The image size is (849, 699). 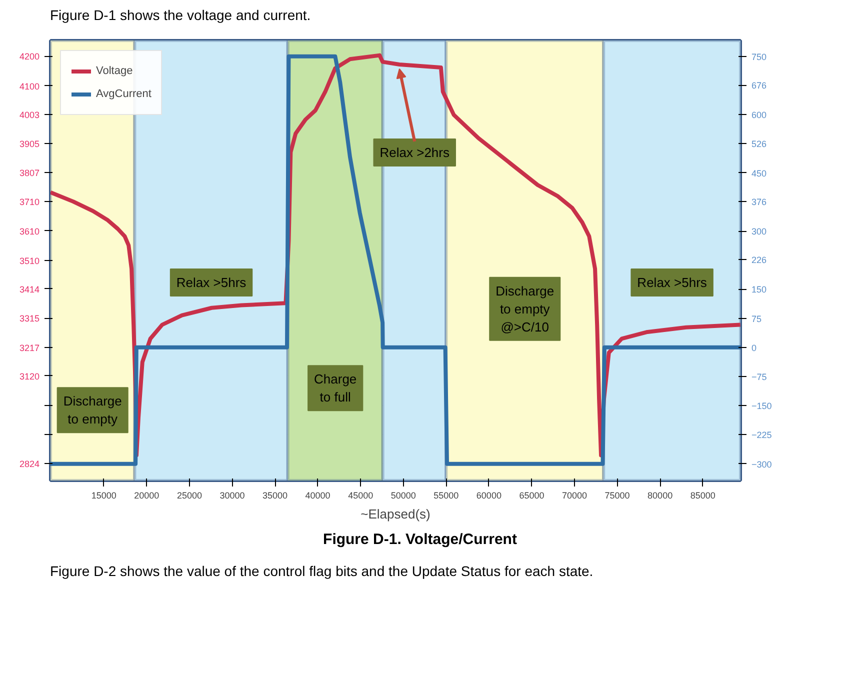 What do you see at coordinates (29, 319) in the screenshot?
I see `y-tick-label: 3315` at bounding box center [29, 319].